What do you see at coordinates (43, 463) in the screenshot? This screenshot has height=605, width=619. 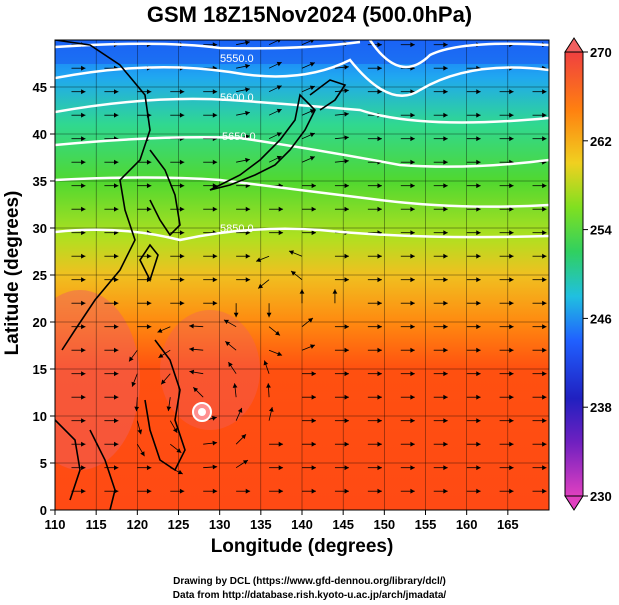 I see `y-tick-label: 5` at bounding box center [43, 463].